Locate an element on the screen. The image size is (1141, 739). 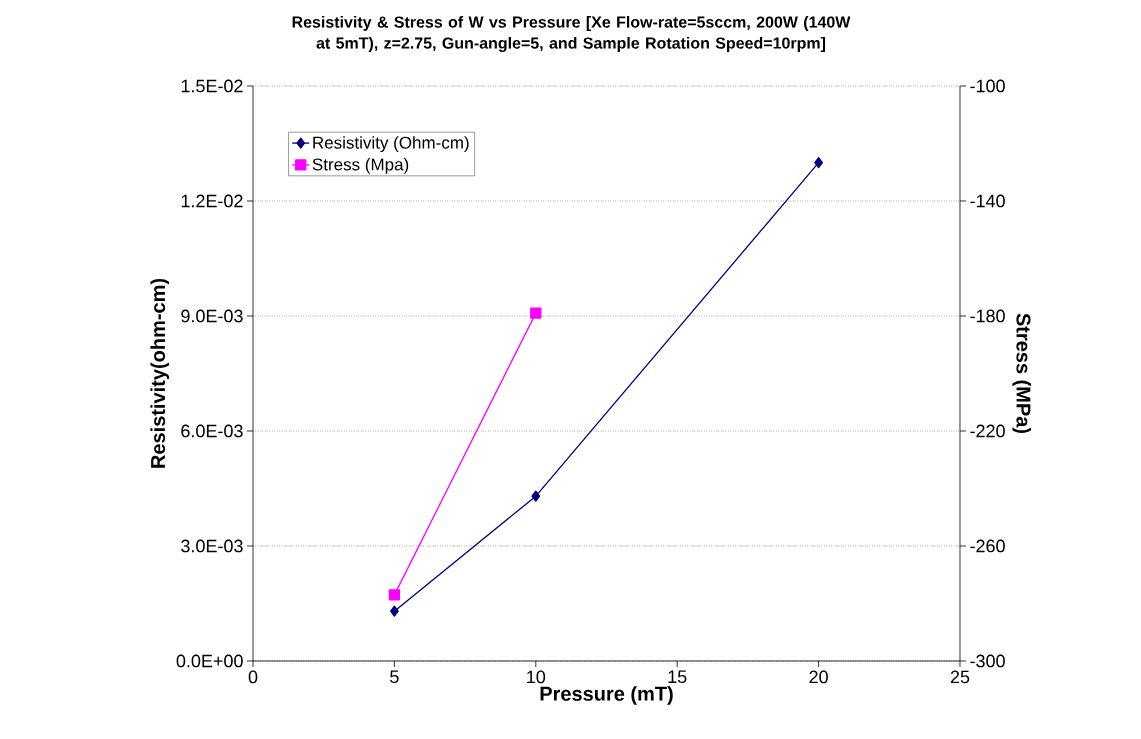
x-tick-label: 15 is located at coordinates (677, 677).